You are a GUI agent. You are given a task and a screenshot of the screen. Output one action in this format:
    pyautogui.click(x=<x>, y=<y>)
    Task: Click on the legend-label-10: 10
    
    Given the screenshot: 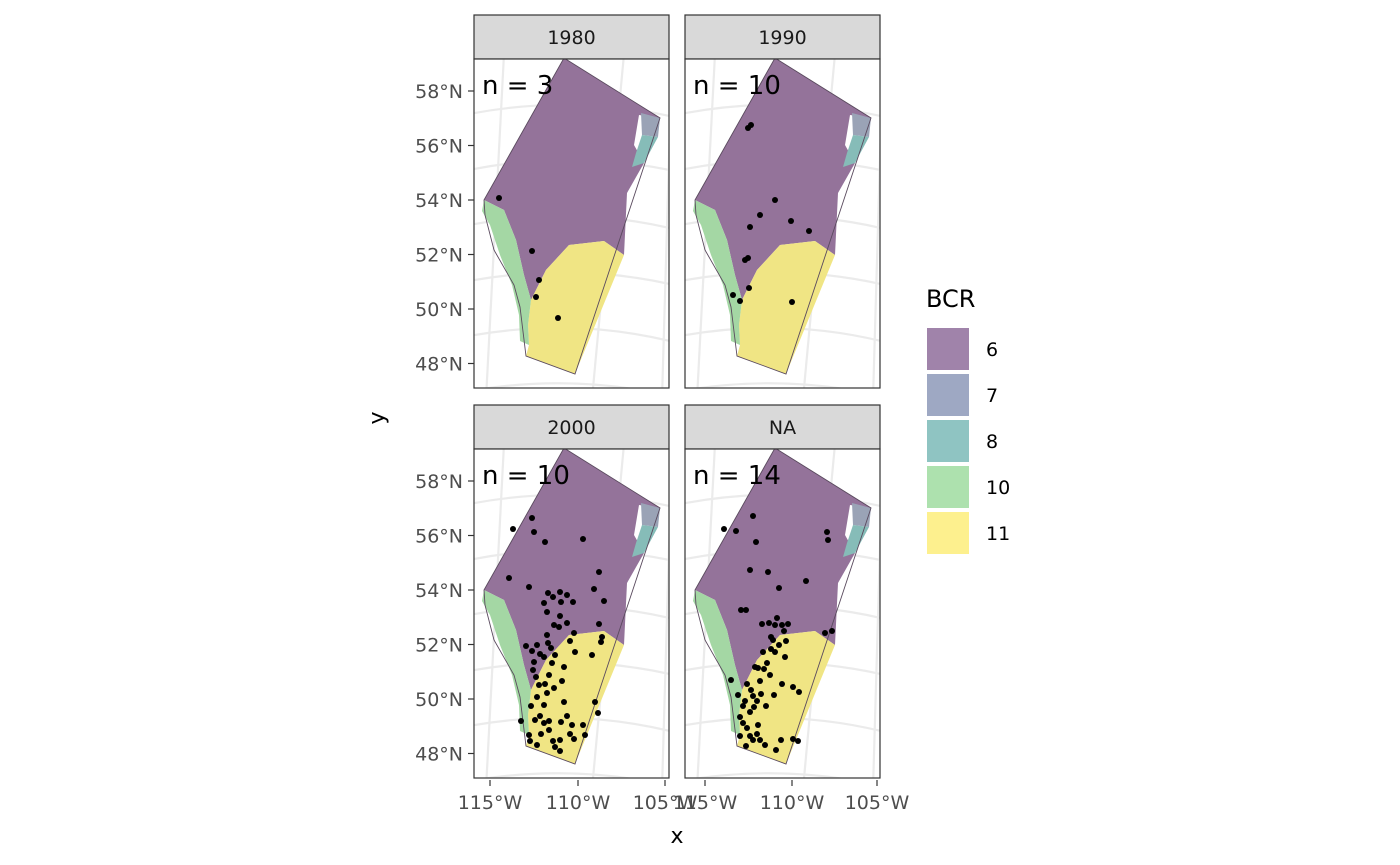 What is the action you would take?
    pyautogui.click(x=998, y=488)
    